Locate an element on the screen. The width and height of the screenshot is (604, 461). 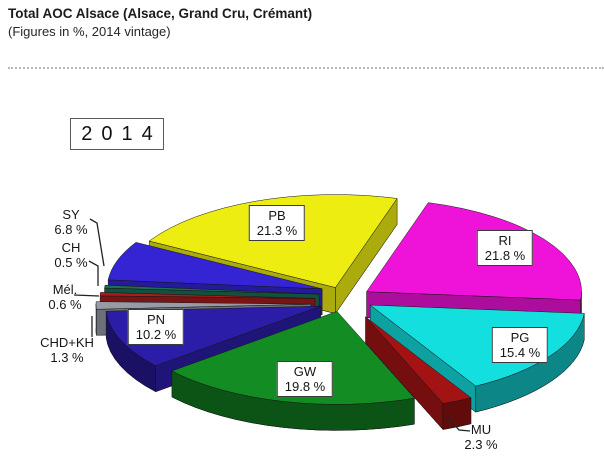
chart-subtitle: (Figures in %, 2014 vintage) is located at coordinates (89, 31).